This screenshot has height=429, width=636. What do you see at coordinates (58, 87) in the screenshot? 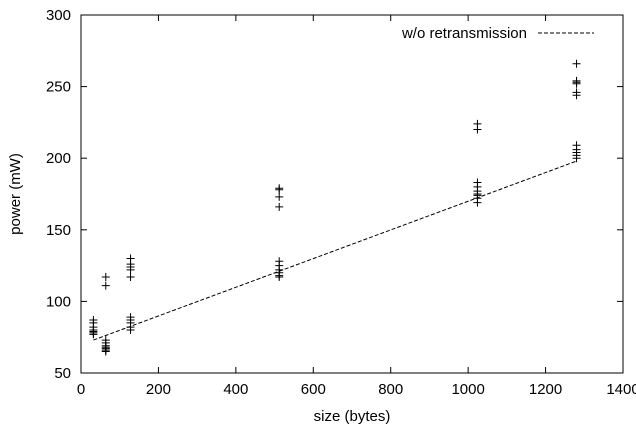
I see `y-tick-label: 250` at bounding box center [58, 87].